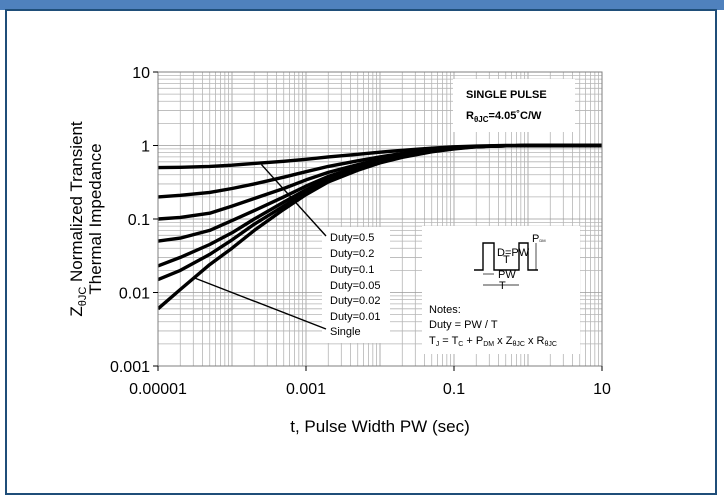 This screenshot has height=500, width=724. Describe the element at coordinates (454, 389) in the screenshot. I see `x-tick-label: 0.1` at that location.